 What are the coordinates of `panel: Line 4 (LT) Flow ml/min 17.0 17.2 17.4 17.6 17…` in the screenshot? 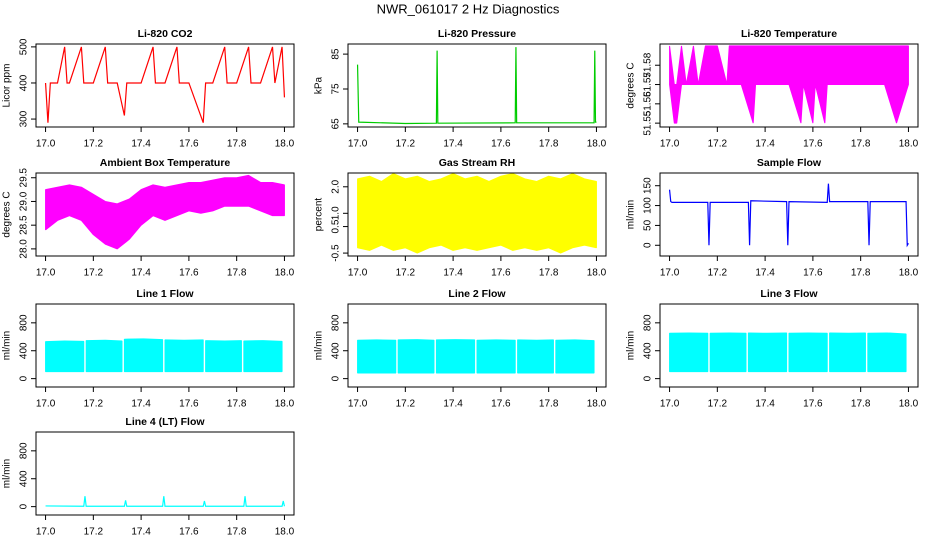 It's located at (148, 477).